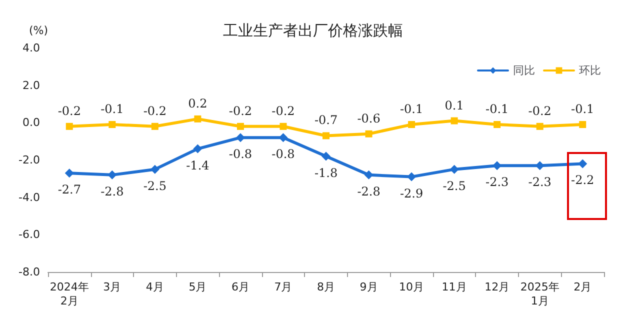 Image resolution: width=626 pixels, height=328 pixels. What do you see at coordinates (198, 165) in the screenshot?
I see `data-label: -1.4` at bounding box center [198, 165].